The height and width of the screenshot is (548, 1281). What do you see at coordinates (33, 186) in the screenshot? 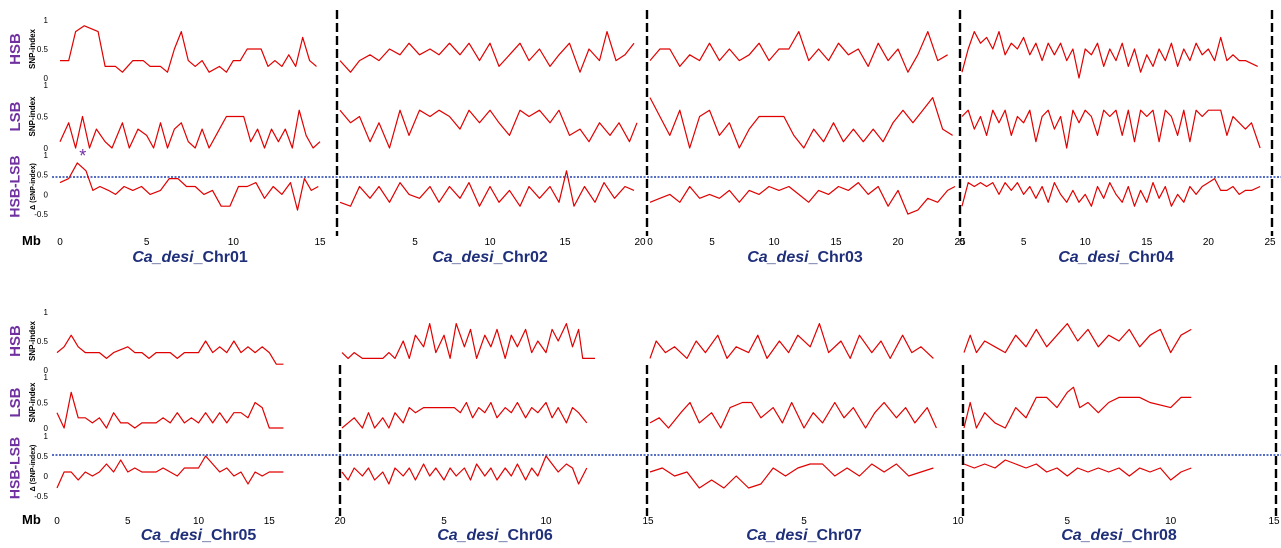
I see `delta-axis-title: Δ (SNP-index)` at bounding box center [33, 186].